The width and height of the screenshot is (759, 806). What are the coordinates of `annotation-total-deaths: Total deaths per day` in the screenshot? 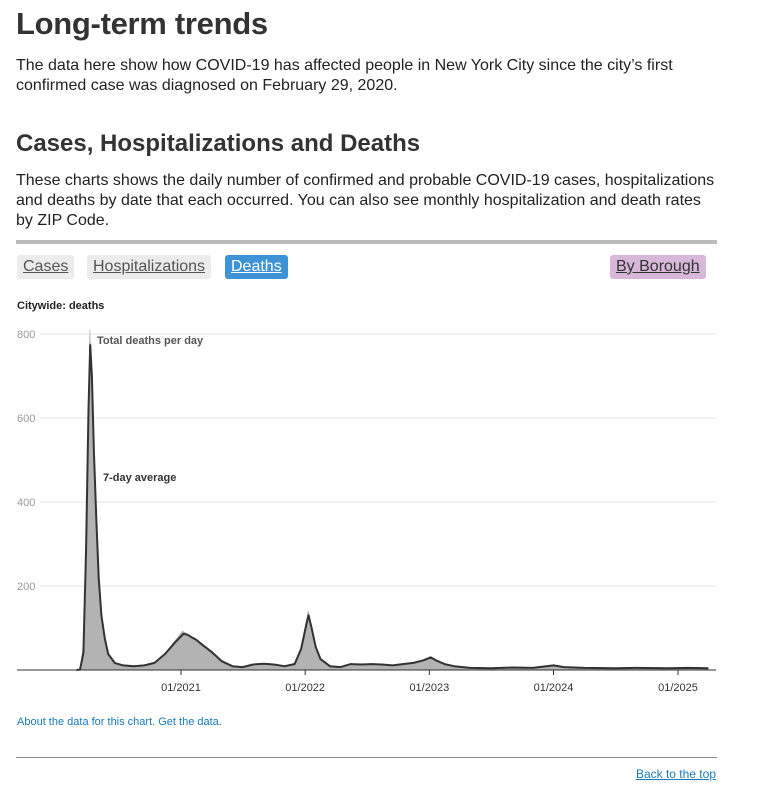 It's located at (150, 341).